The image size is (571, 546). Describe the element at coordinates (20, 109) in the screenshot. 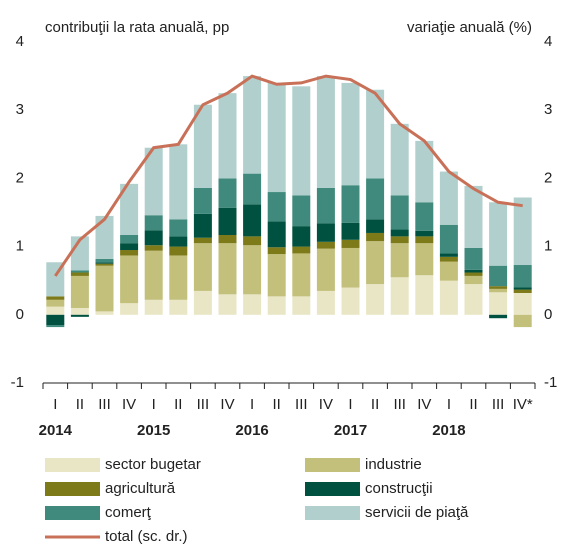

I see `y-tick-label: 3` at that location.